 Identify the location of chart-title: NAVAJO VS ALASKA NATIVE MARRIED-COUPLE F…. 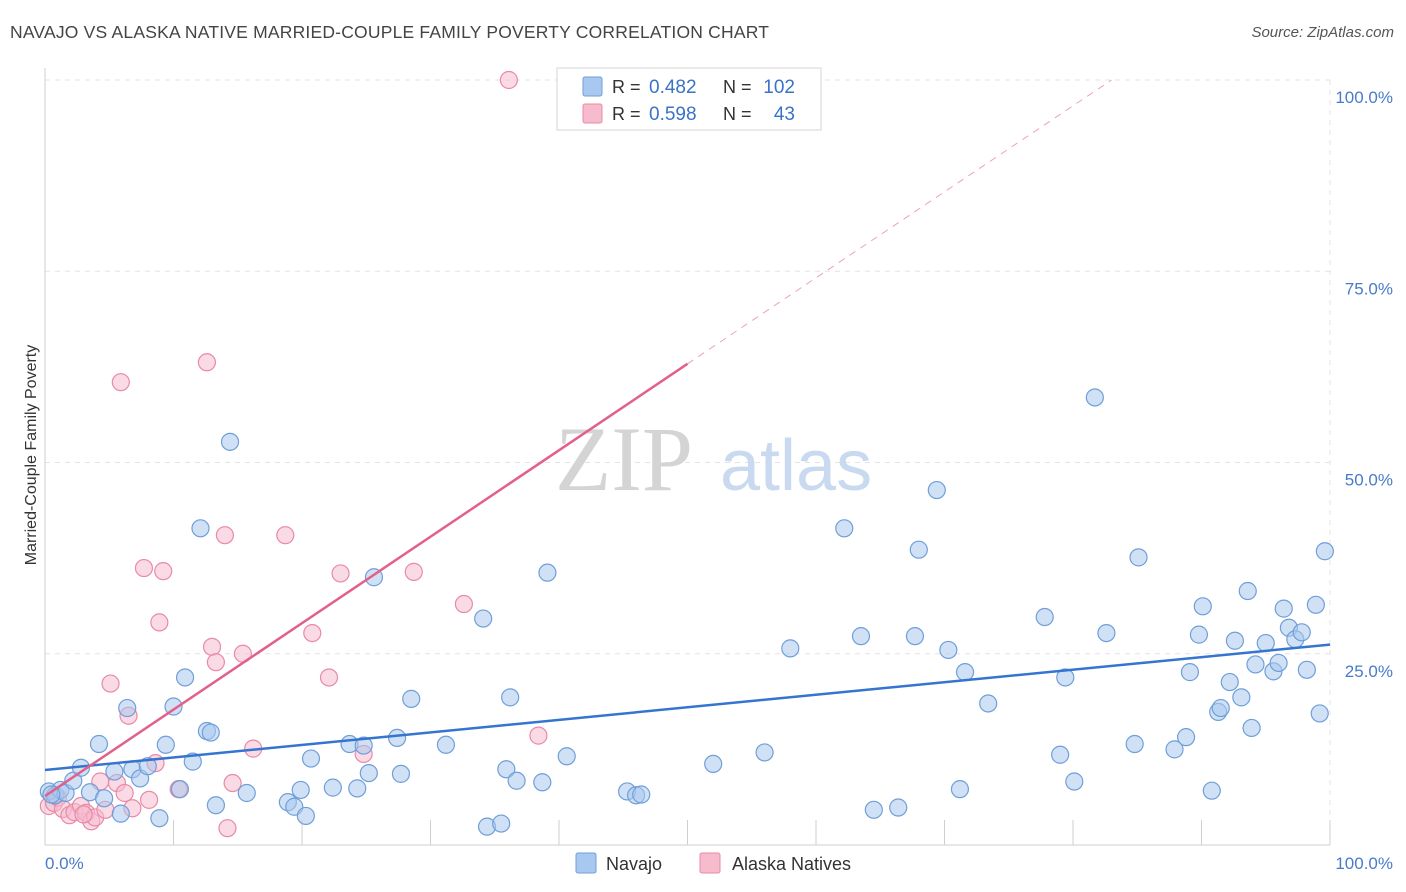
(390, 32).